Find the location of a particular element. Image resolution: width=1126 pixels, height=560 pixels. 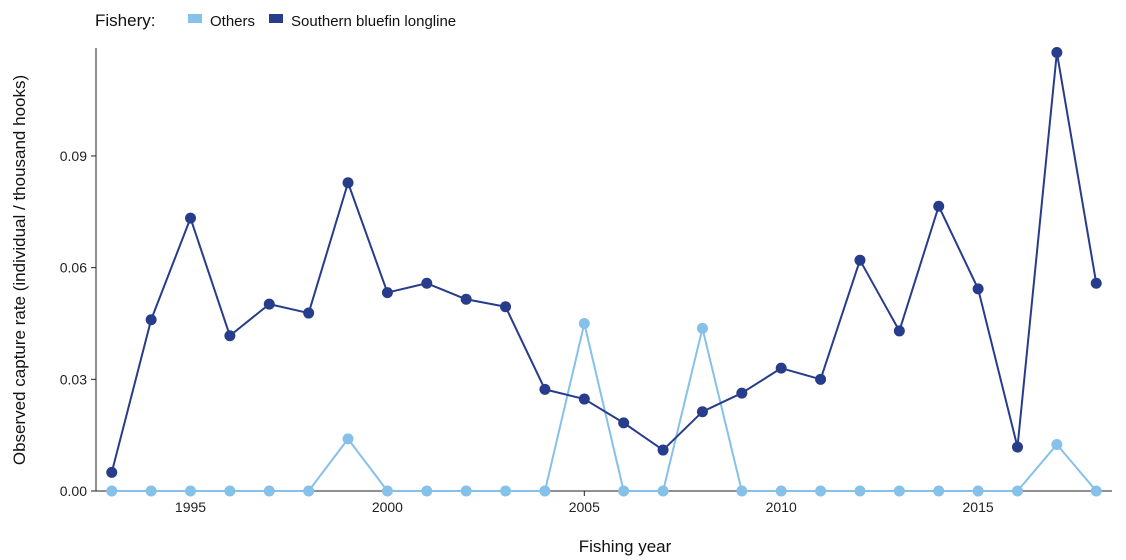

legend-label: Southern bluefin longline is located at coordinates (373, 21).